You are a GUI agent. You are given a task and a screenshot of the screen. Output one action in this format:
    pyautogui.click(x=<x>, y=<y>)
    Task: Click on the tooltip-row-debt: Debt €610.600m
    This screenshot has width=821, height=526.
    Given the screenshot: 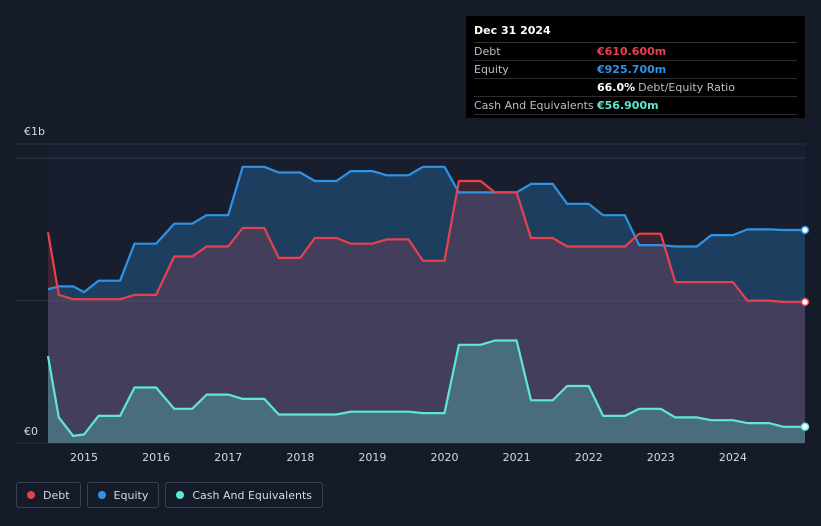 What is the action you would take?
    pyautogui.click(x=635, y=52)
    